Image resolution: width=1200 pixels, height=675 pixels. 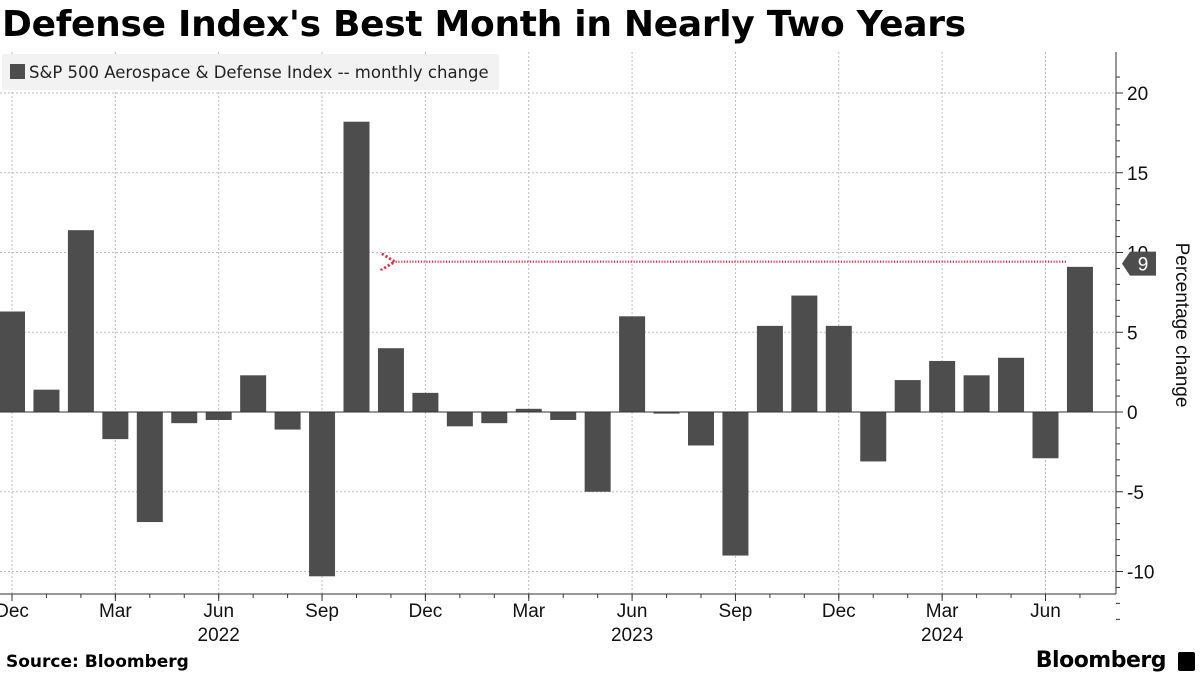 I want to click on last-value-badge, so click(x=1139, y=263).